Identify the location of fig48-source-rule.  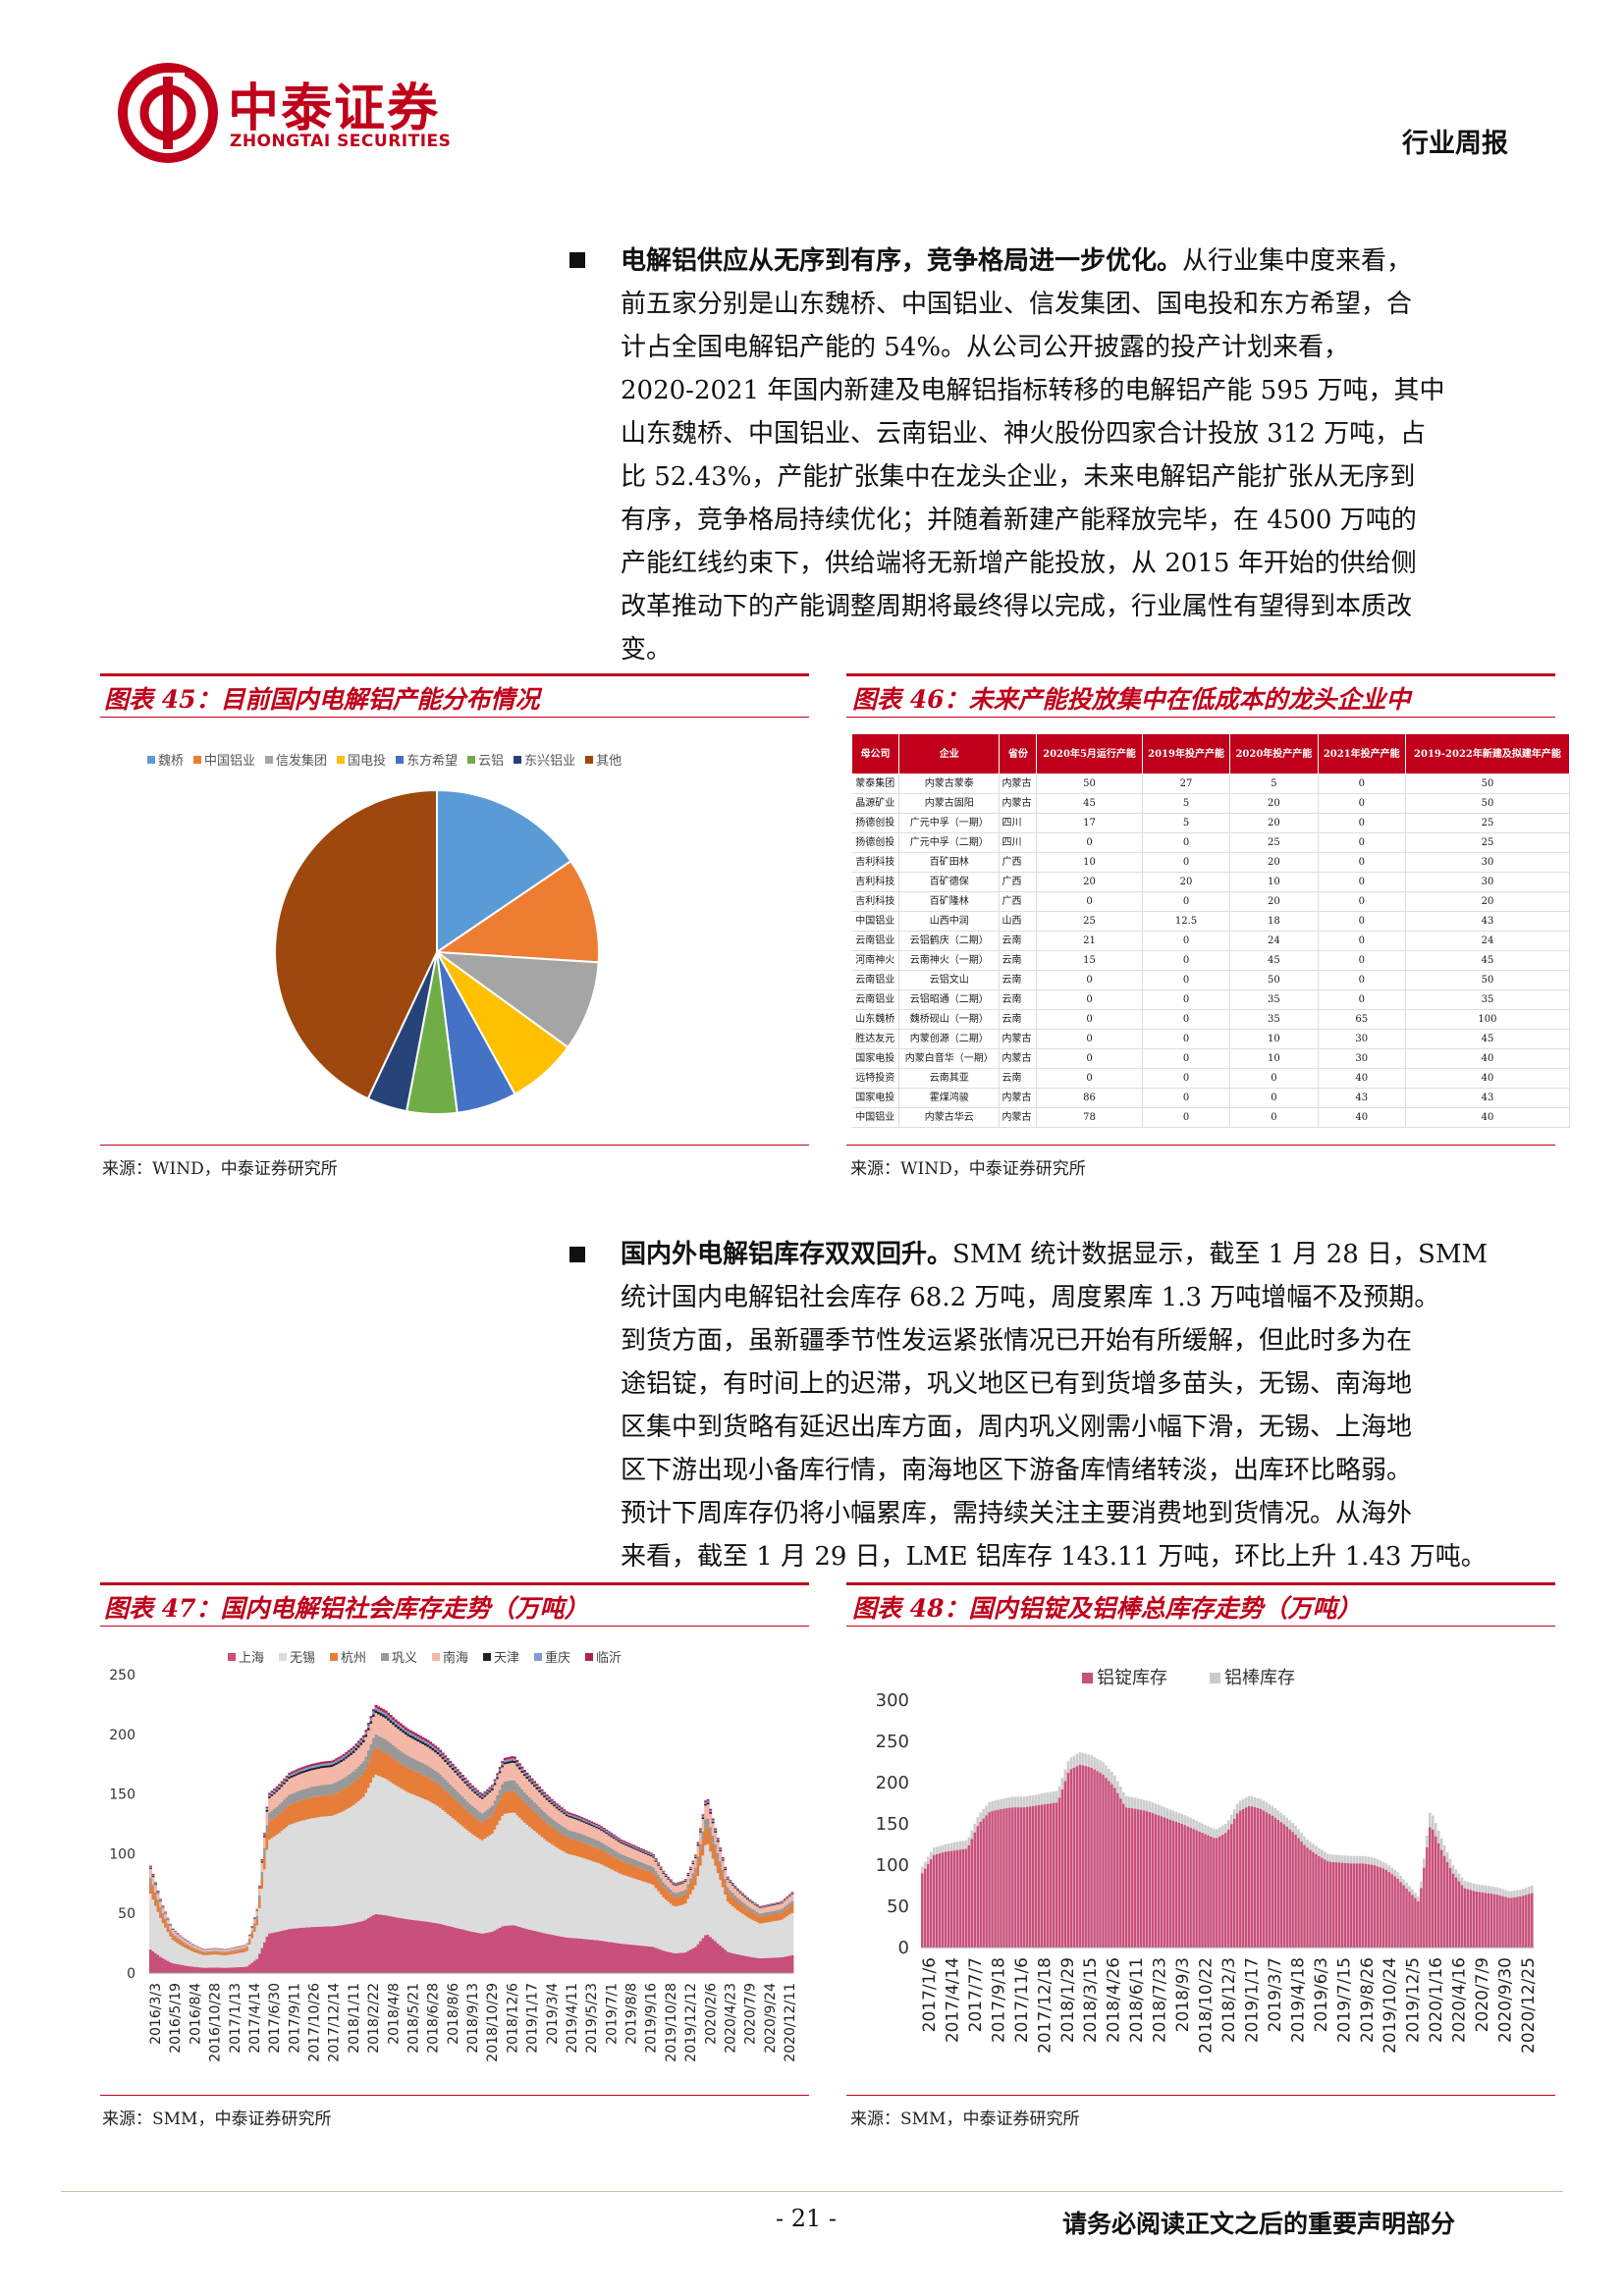
(1200, 2095).